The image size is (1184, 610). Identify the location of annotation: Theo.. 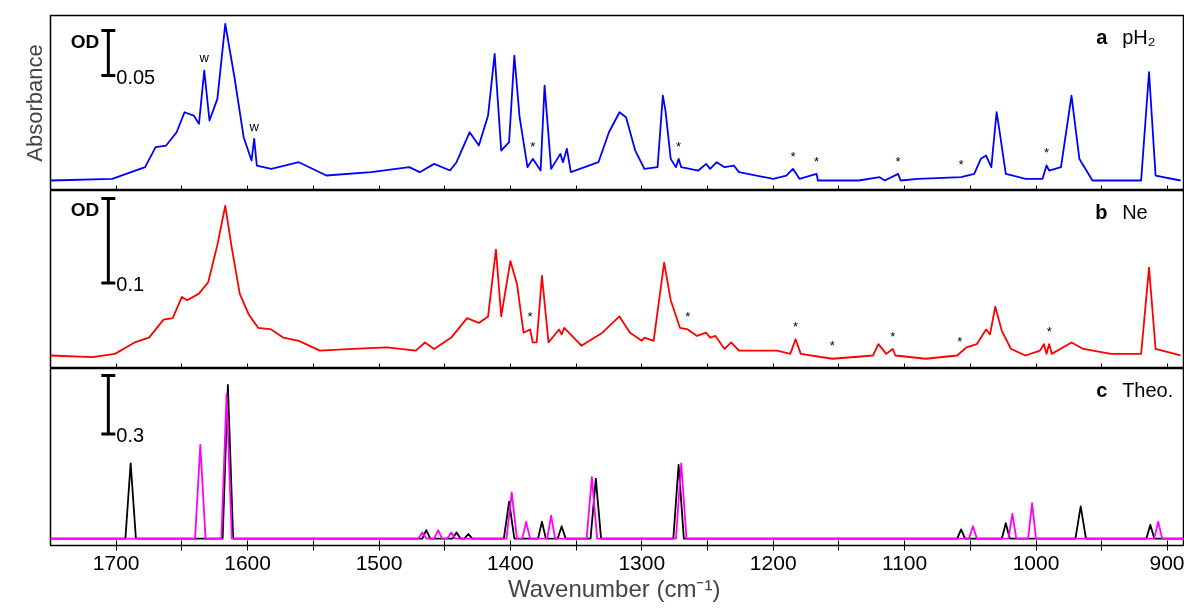
(1148, 390).